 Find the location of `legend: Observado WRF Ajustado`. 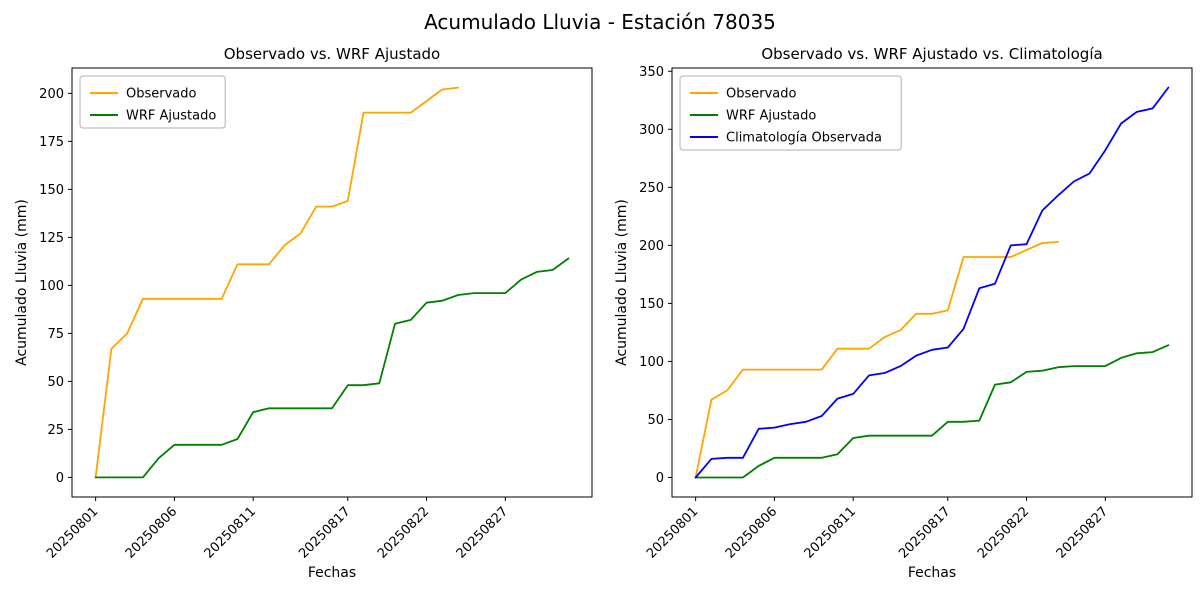

legend: Observado WRF Ajustado is located at coordinates (152, 102).